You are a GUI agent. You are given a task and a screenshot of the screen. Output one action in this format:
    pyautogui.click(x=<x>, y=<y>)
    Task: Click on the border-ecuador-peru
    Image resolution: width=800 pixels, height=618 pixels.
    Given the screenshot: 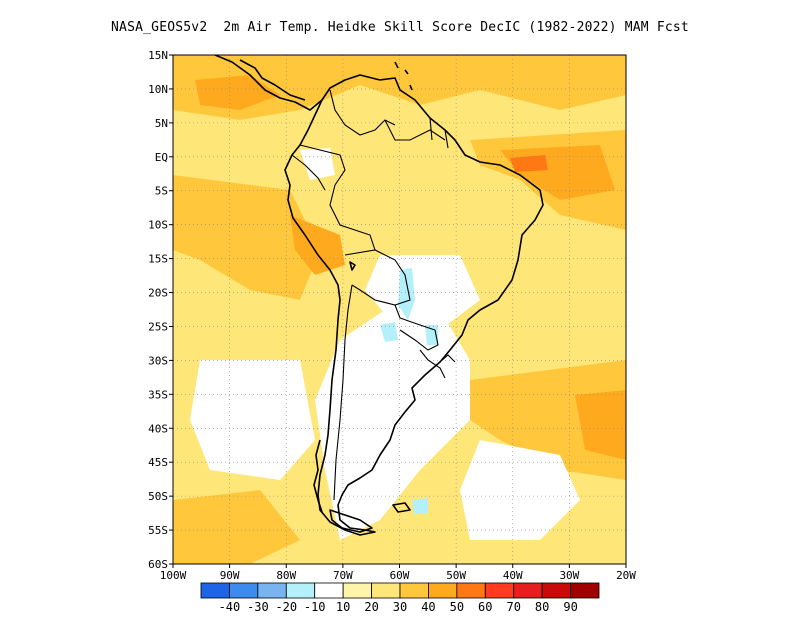 What is the action you would take?
    pyautogui.click(x=308, y=172)
    